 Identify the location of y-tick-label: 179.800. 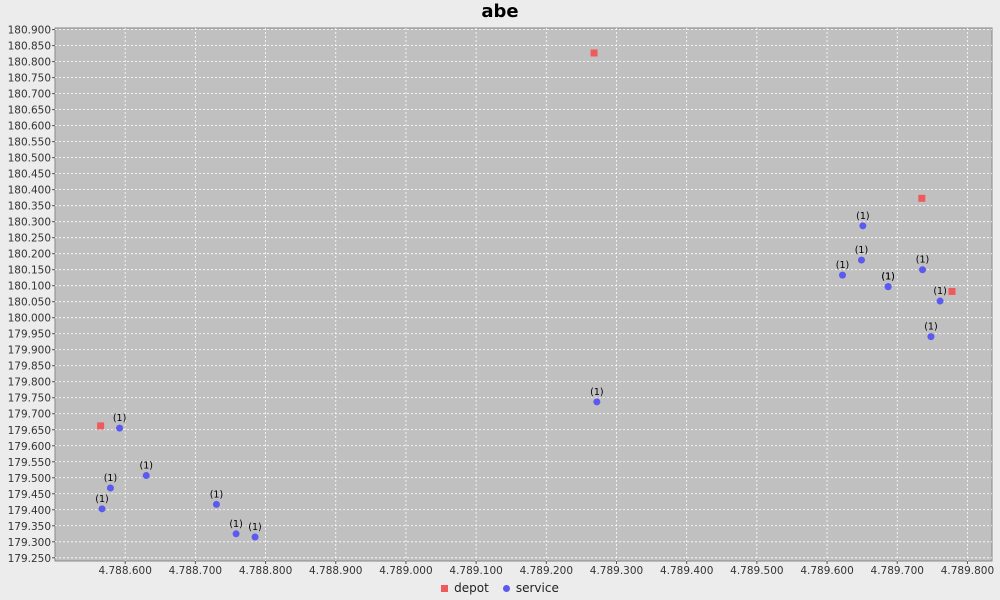
(29, 383).